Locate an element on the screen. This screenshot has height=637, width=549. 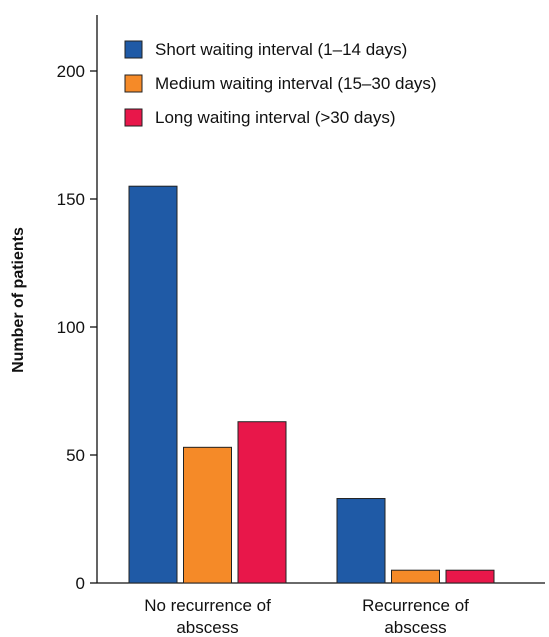
bar-recurrence-long is located at coordinates (470, 576).